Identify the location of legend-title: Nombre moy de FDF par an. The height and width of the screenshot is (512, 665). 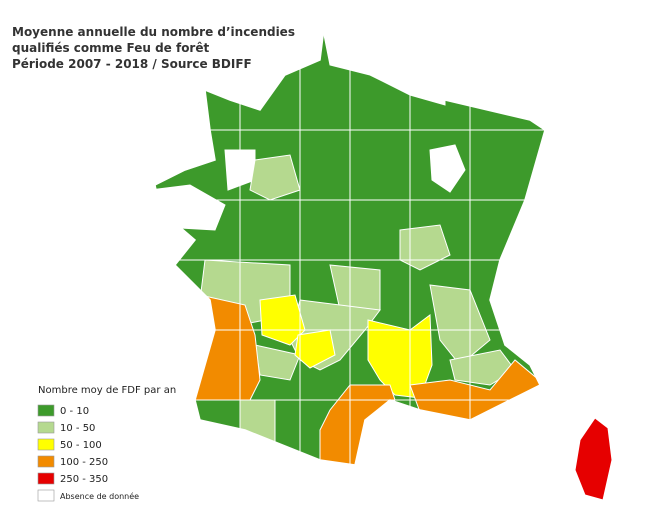
(107, 390).